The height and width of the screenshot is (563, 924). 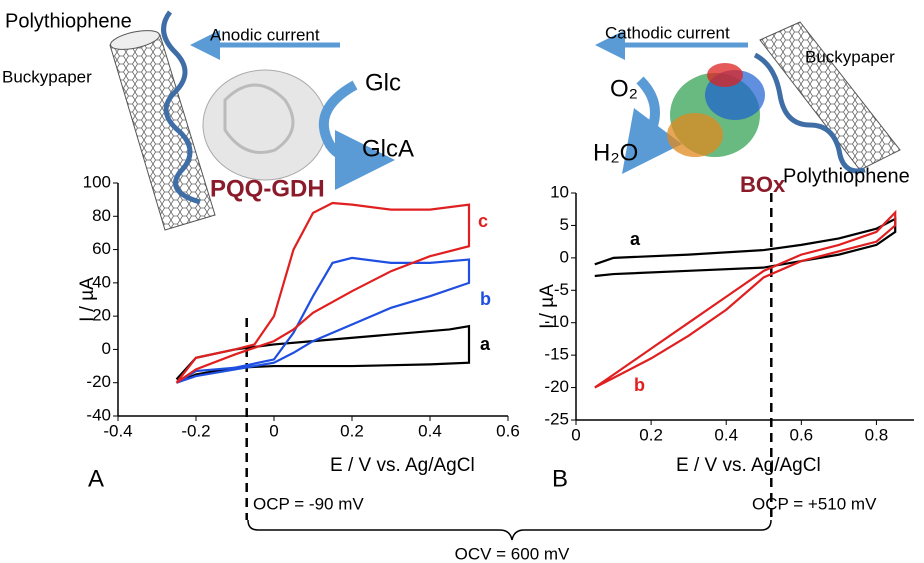 I want to click on y-tick-label: 5, so click(x=564, y=224).